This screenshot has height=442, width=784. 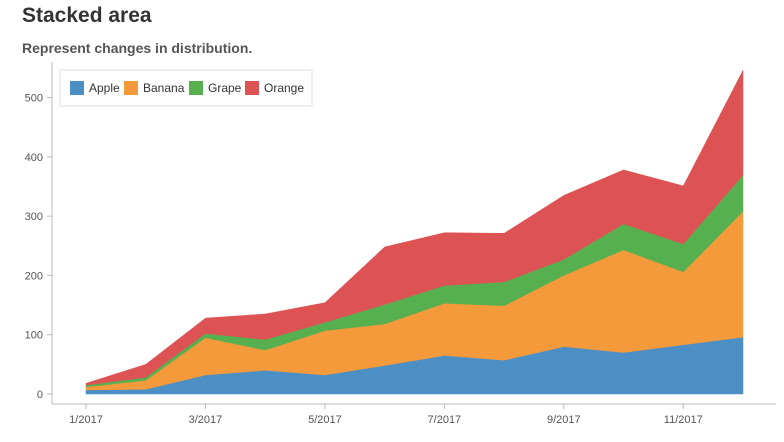 What do you see at coordinates (284, 88) in the screenshot?
I see `legend-label: Orange` at bounding box center [284, 88].